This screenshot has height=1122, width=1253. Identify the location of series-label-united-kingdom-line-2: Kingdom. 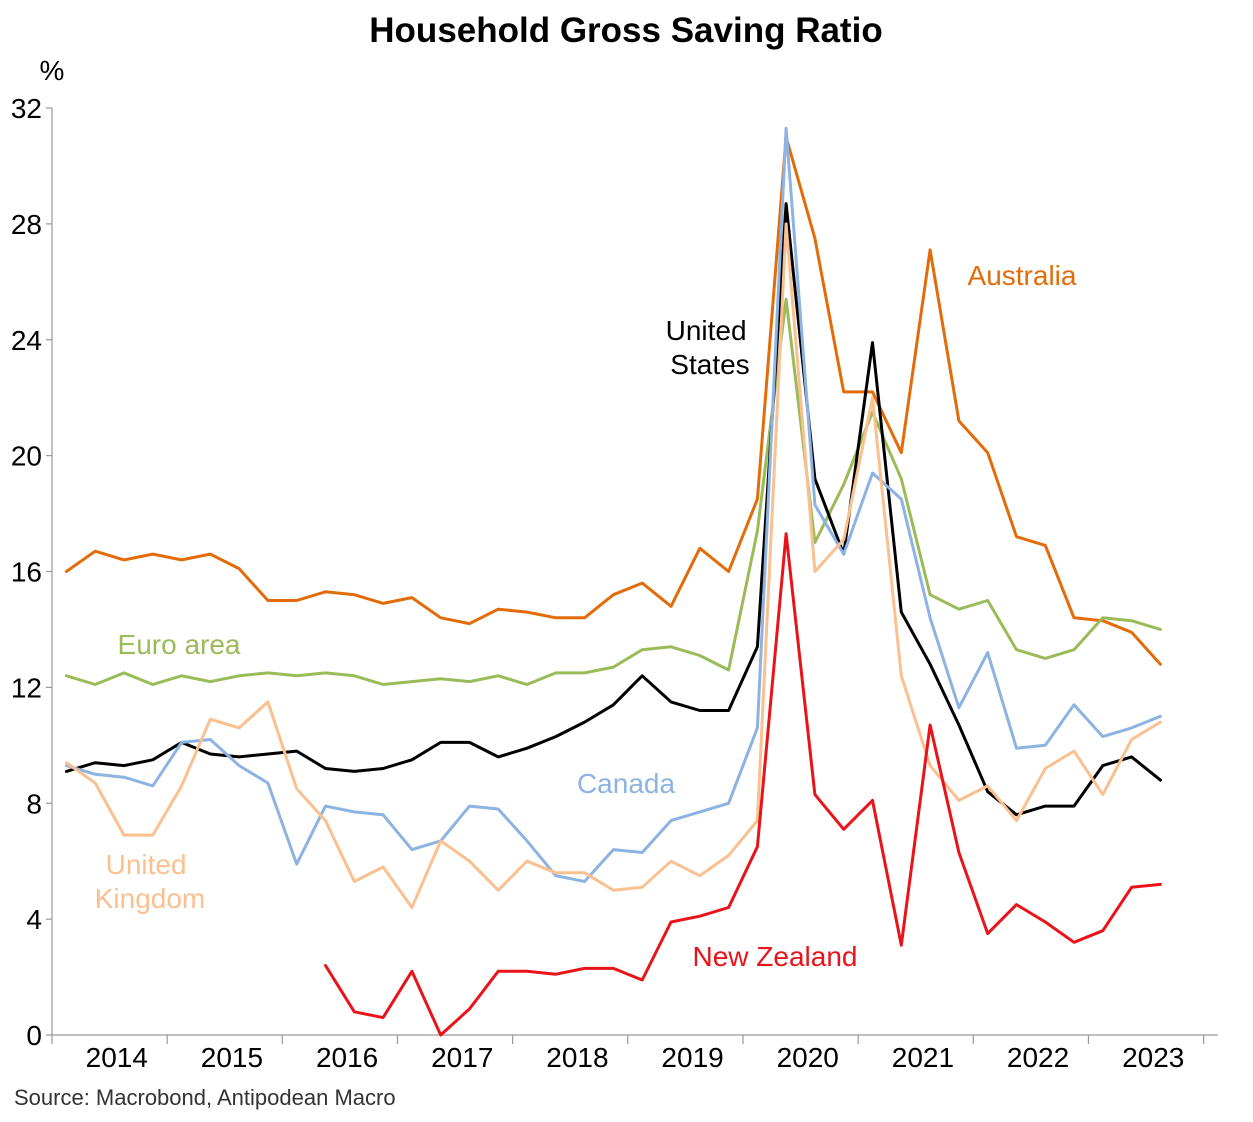
(150, 898).